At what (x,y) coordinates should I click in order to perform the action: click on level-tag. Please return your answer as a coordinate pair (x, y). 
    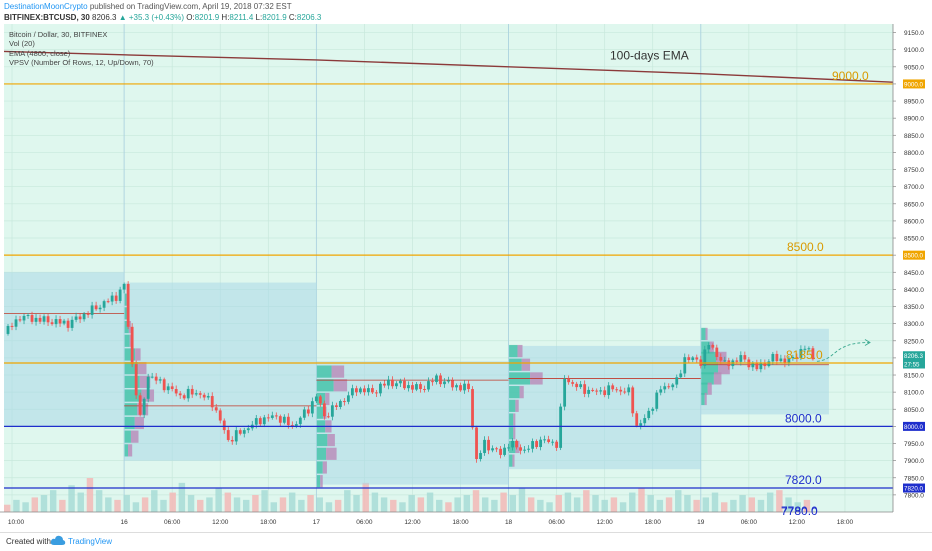
    Looking at the image, I should click on (914, 426).